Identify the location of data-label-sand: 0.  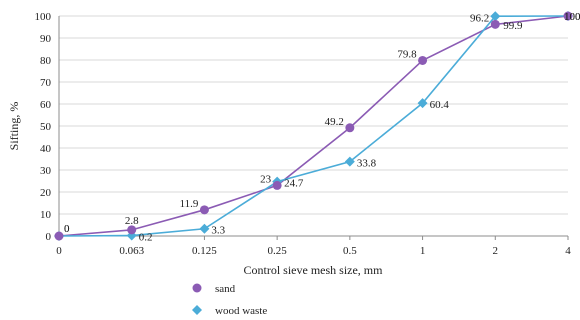
(67, 229).